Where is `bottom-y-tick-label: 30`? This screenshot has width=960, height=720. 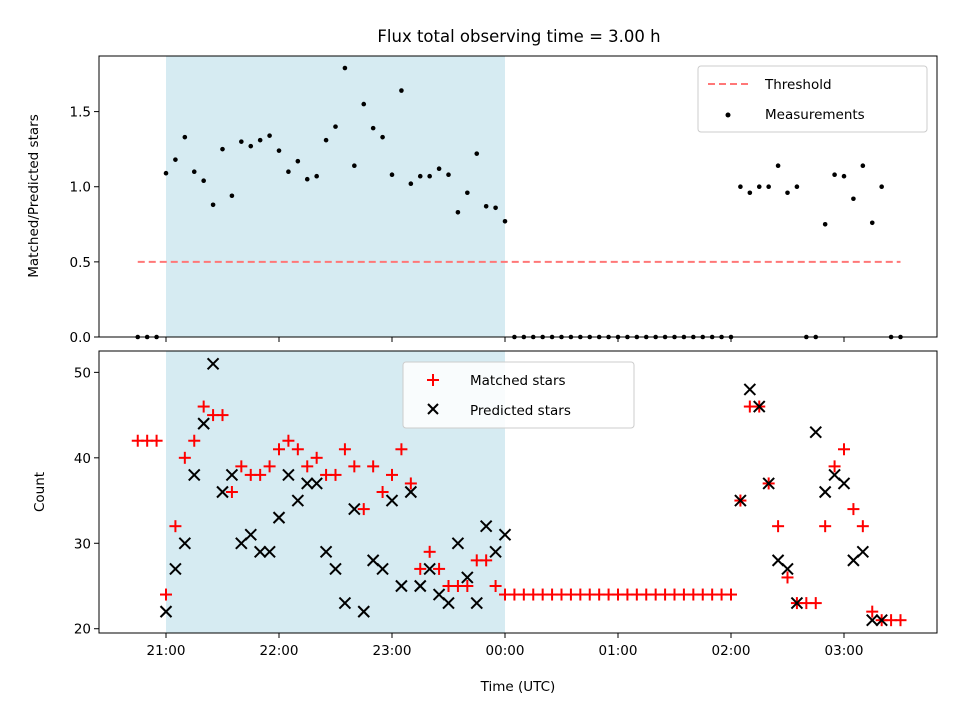 bottom-y-tick-label: 30 is located at coordinates (82, 544).